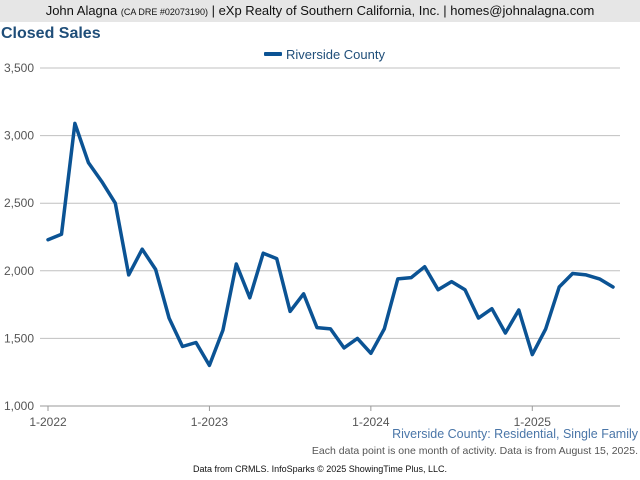  Describe the element at coordinates (290, 417) in the screenshot. I see `x-axis-ticks: 1-2022 1-2023 1-2024 1-2025` at that location.